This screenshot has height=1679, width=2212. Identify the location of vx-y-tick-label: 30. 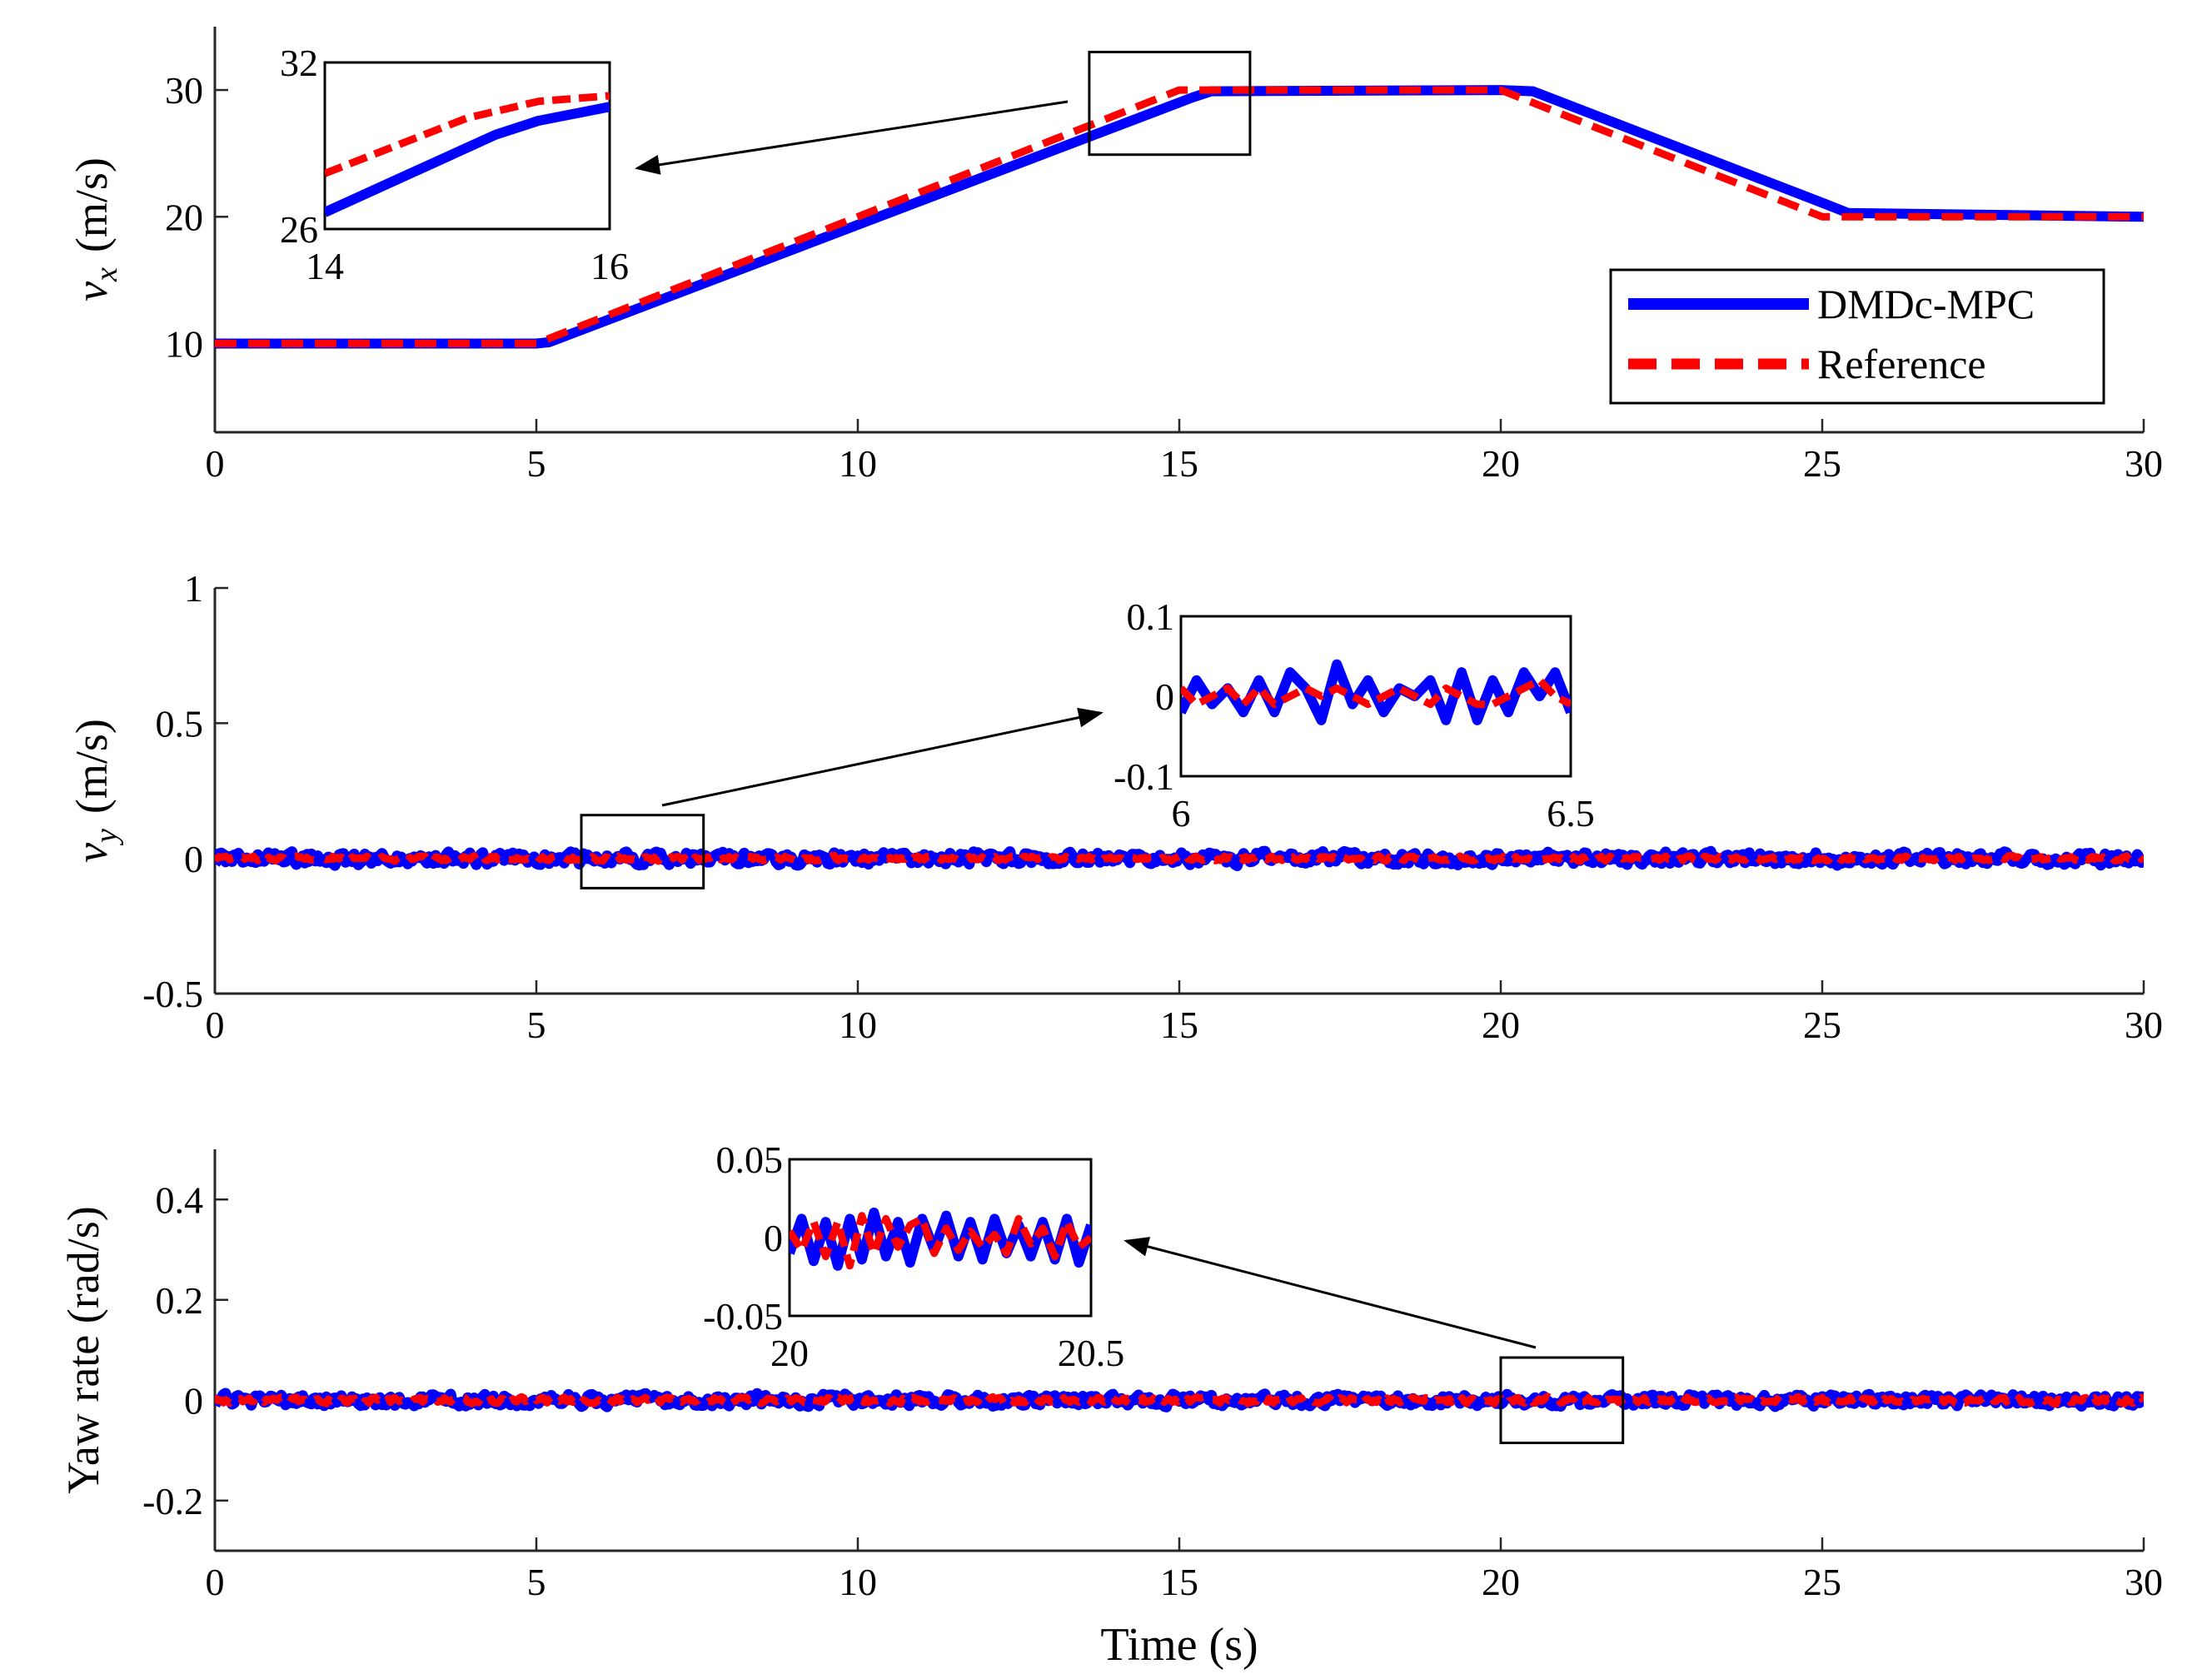
(184, 91).